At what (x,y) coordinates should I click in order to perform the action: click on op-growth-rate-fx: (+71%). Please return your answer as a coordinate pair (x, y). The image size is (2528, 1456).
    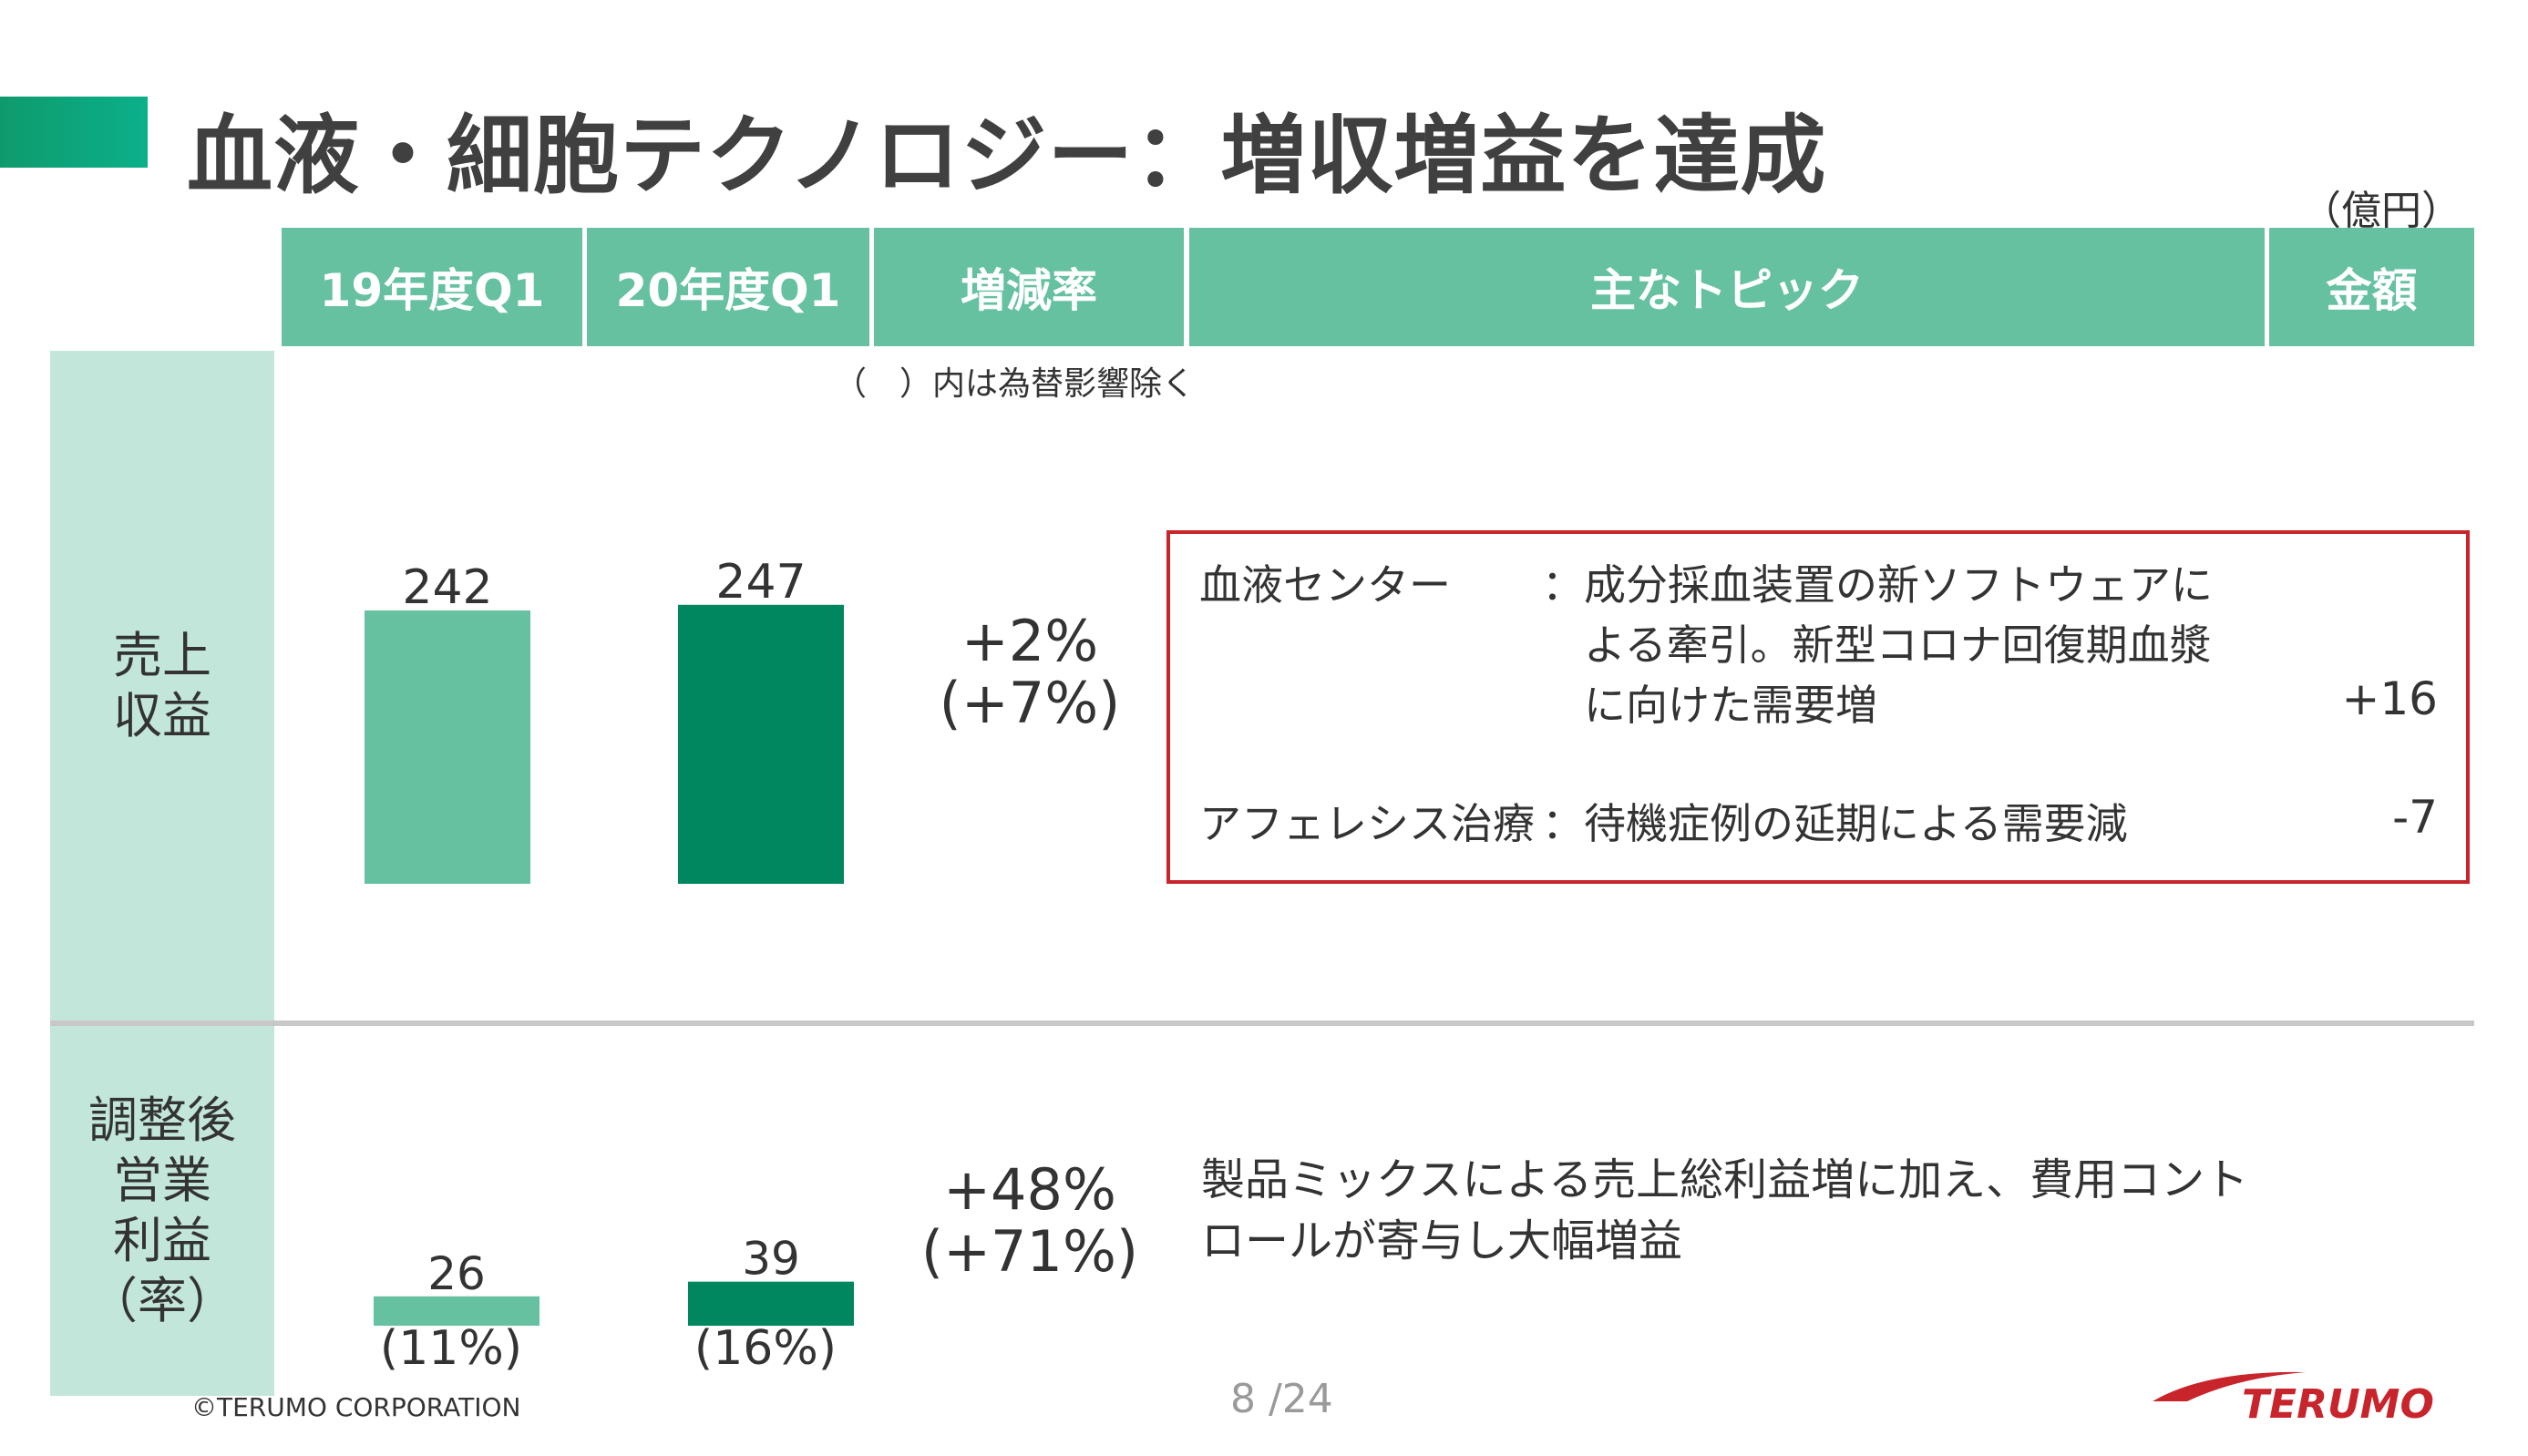
    Looking at the image, I should click on (1029, 1252).